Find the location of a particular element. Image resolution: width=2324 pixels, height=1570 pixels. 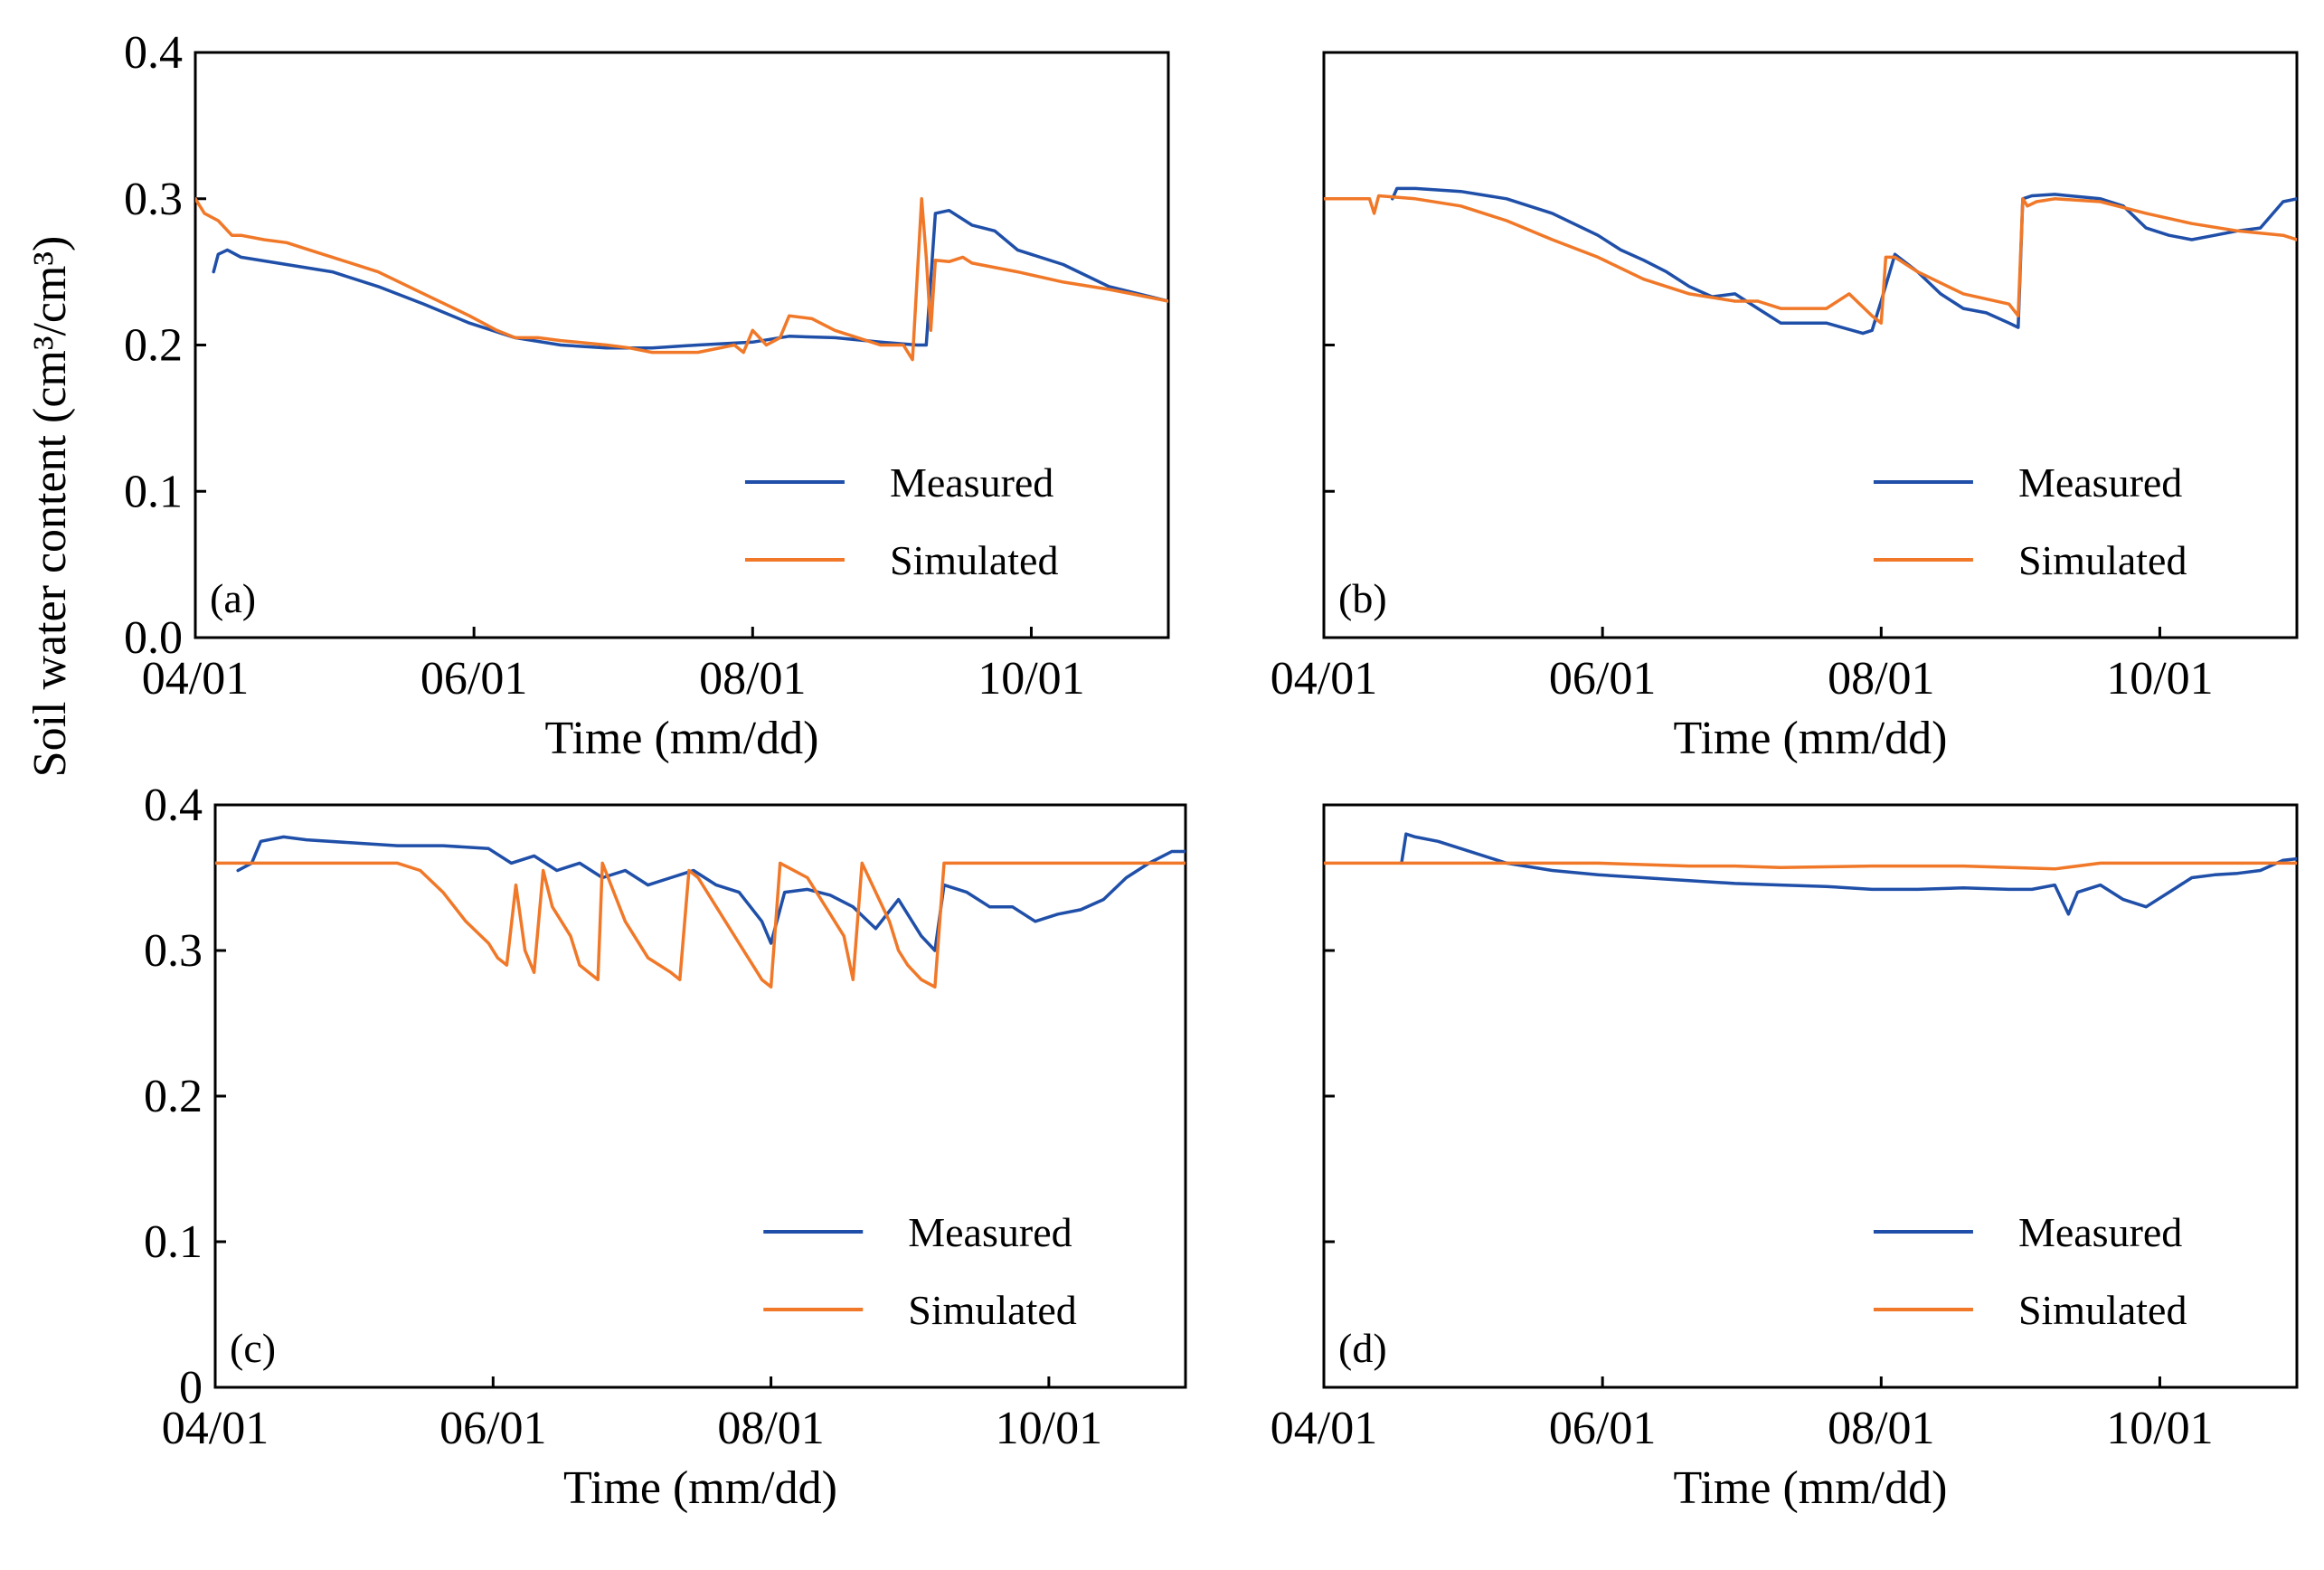

panel-c-x-tick-label: 04/01 is located at coordinates (216, 1429).